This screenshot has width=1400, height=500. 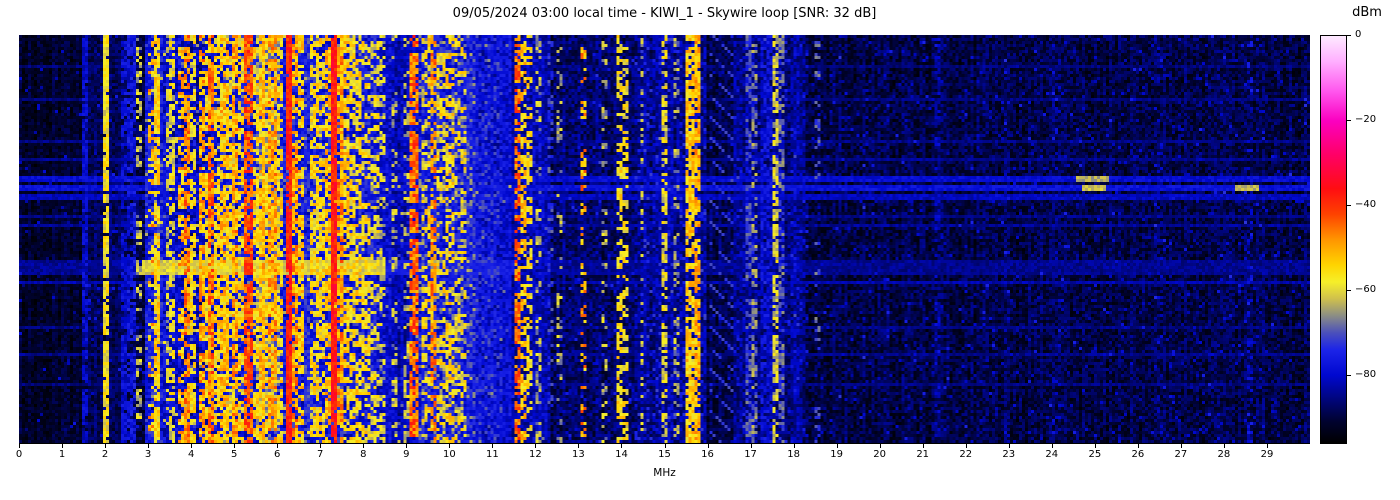 I want to click on x-axis-label: MHz, so click(x=664, y=473).